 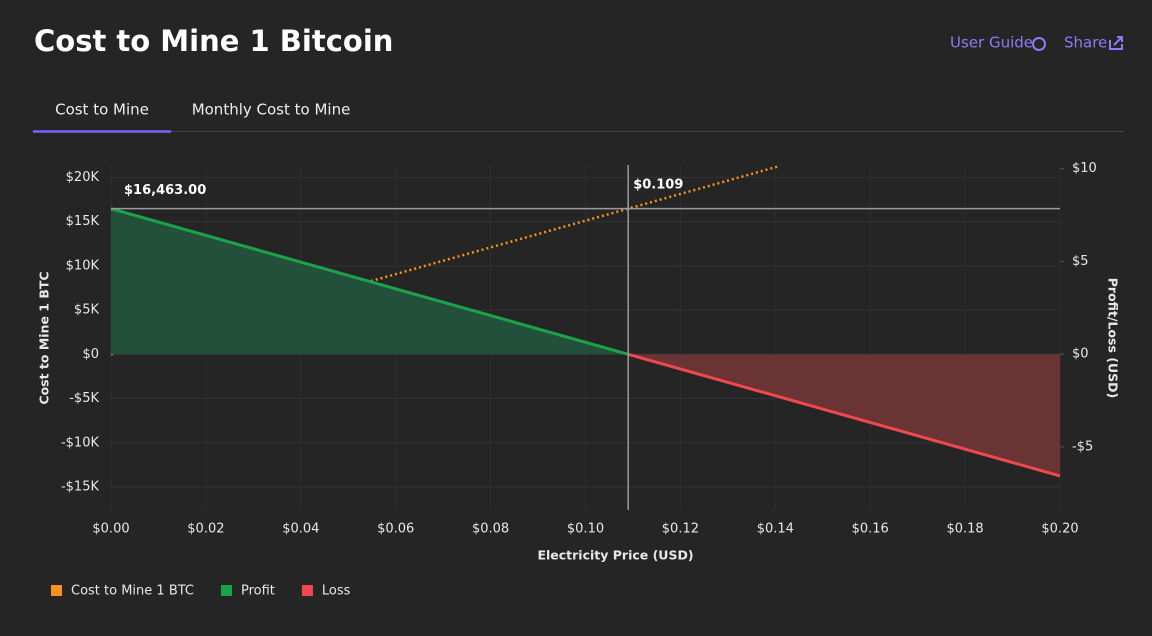 I want to click on user-guide-link: User Guide, so click(x=991, y=43).